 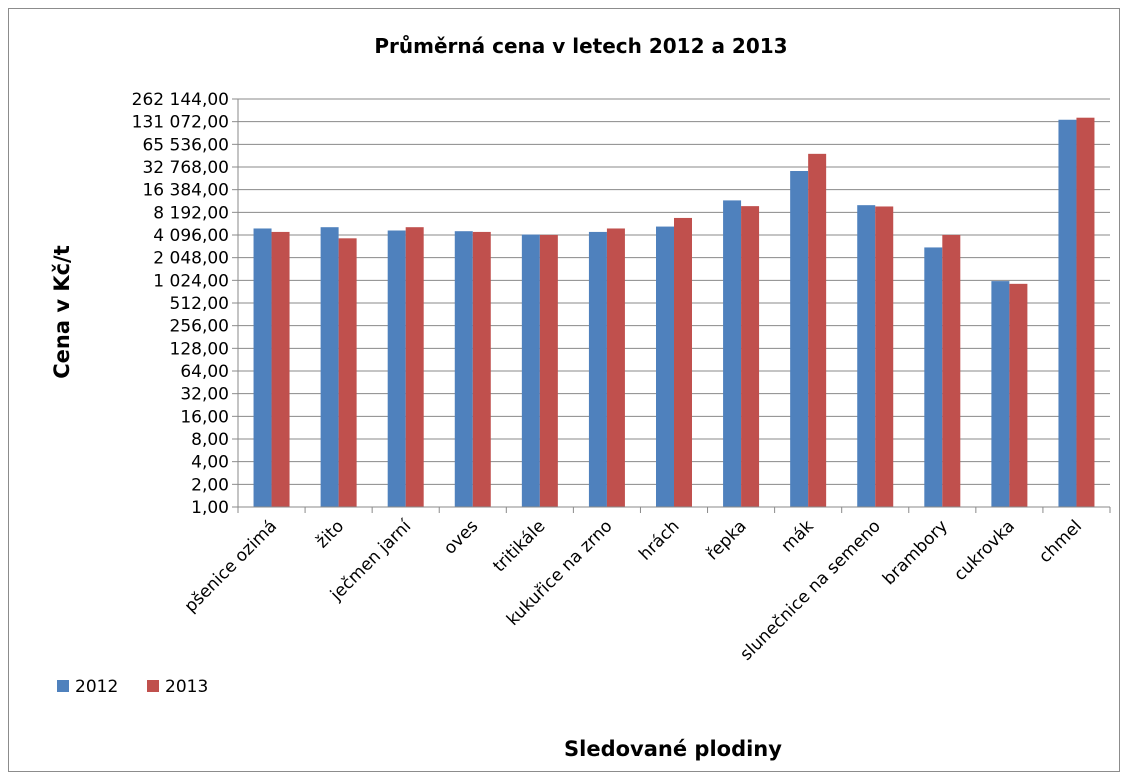 What do you see at coordinates (191, 213) in the screenshot?
I see `y-tick-label: 8 192,00` at bounding box center [191, 213].